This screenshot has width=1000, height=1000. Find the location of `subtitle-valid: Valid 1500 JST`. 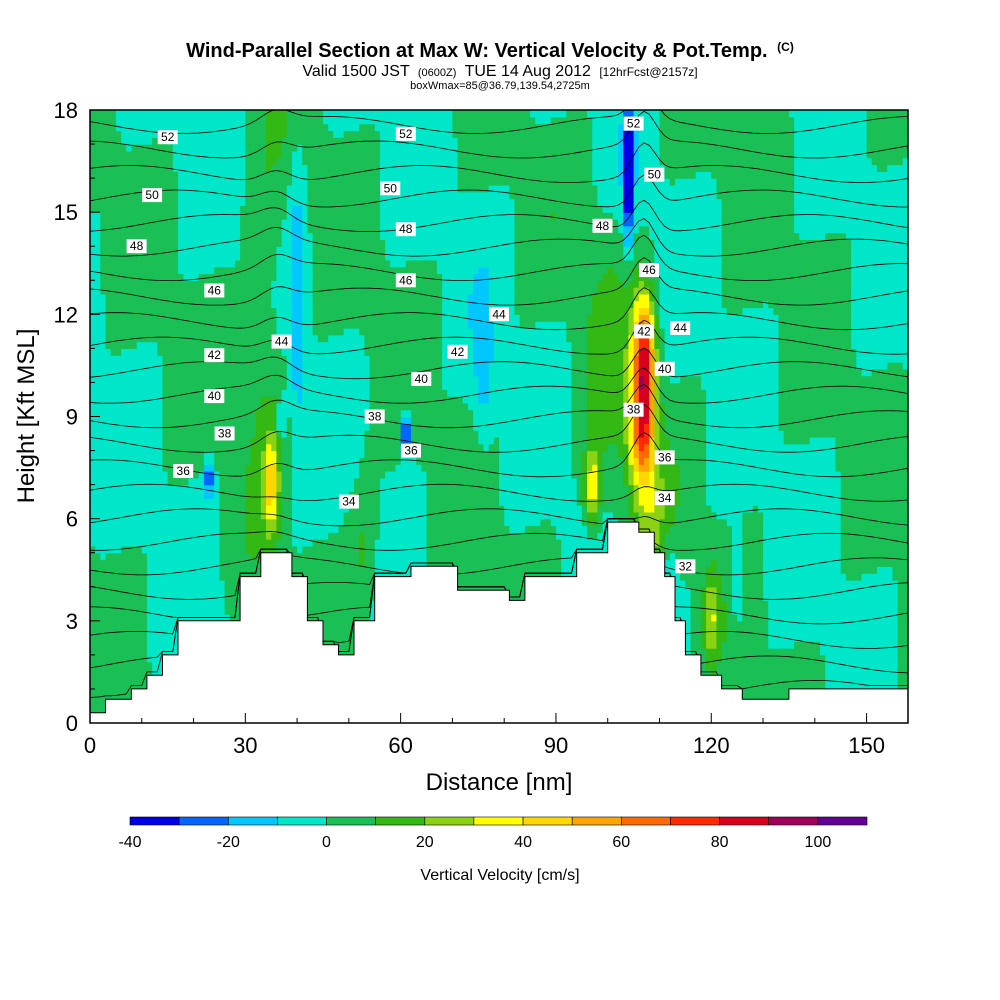

subtitle-valid: Valid 1500 JST is located at coordinates (356, 71).